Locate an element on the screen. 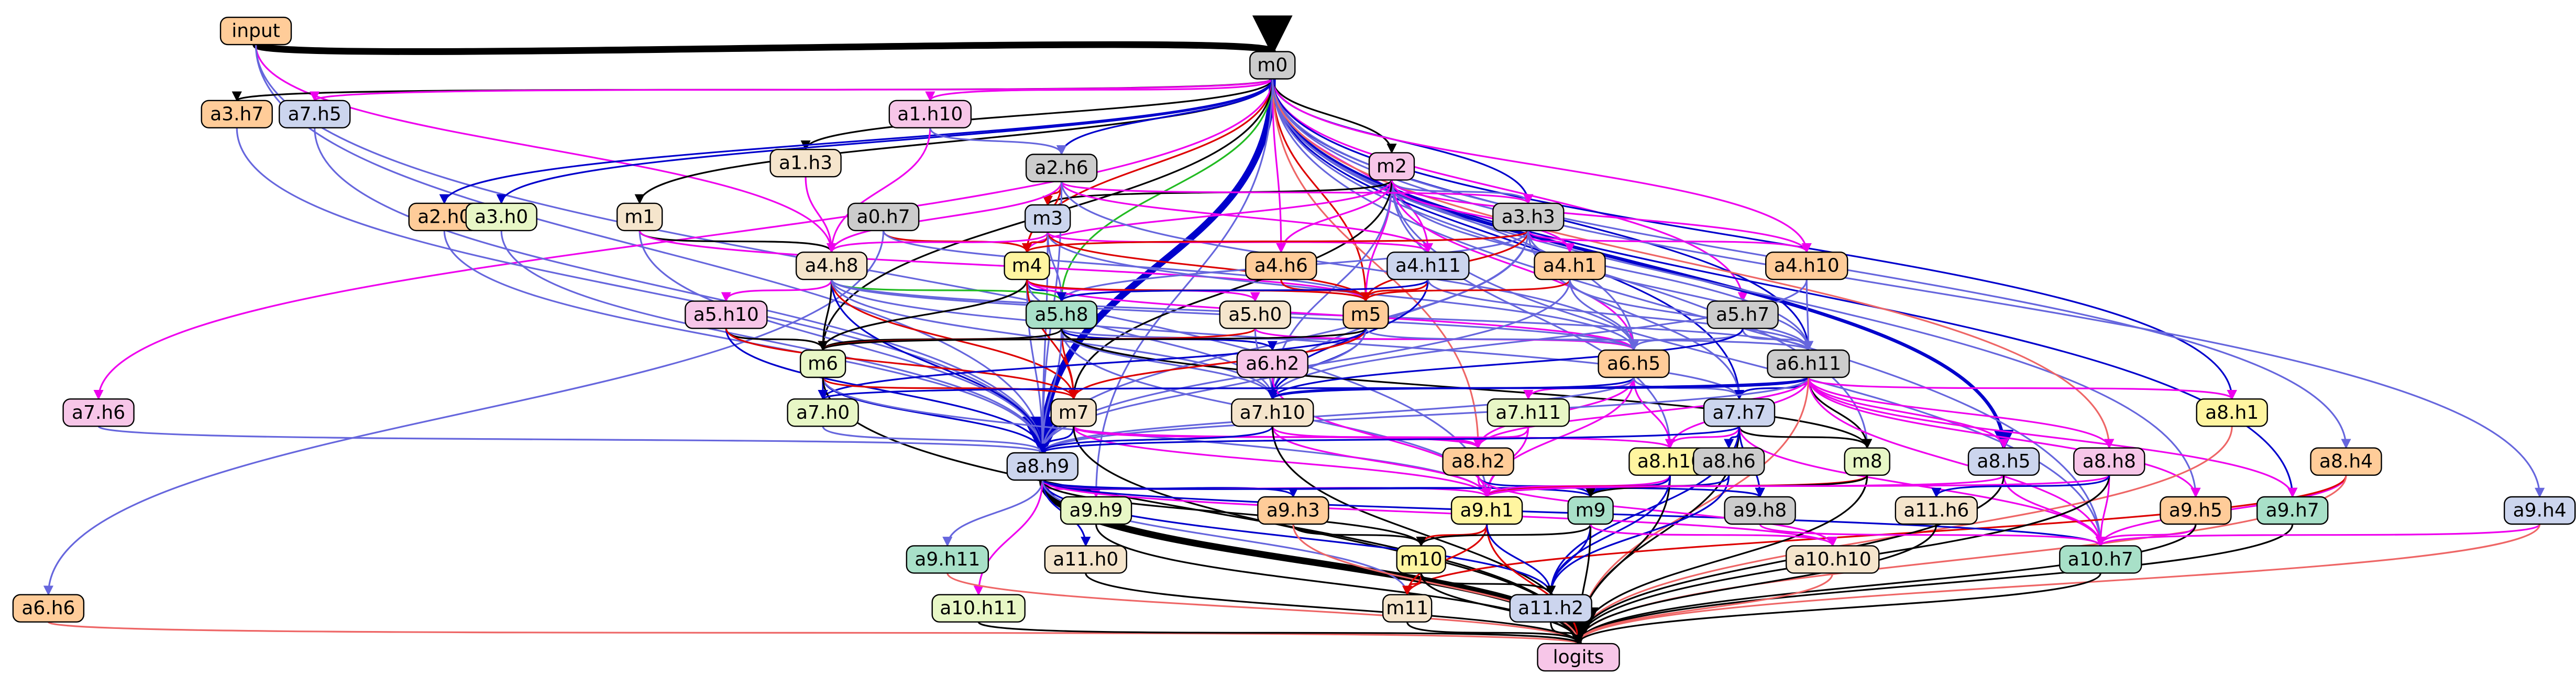 This screenshot has height=685, width=2576. node-a6.h11: a6.h11 is located at coordinates (1809, 363).